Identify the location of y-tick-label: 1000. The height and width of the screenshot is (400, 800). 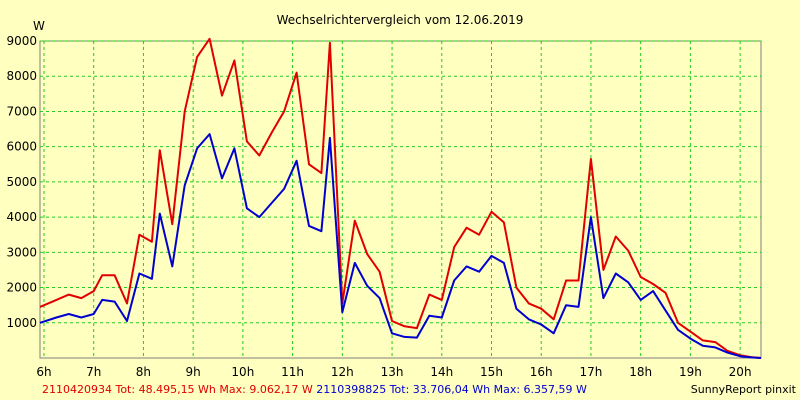
(21, 323).